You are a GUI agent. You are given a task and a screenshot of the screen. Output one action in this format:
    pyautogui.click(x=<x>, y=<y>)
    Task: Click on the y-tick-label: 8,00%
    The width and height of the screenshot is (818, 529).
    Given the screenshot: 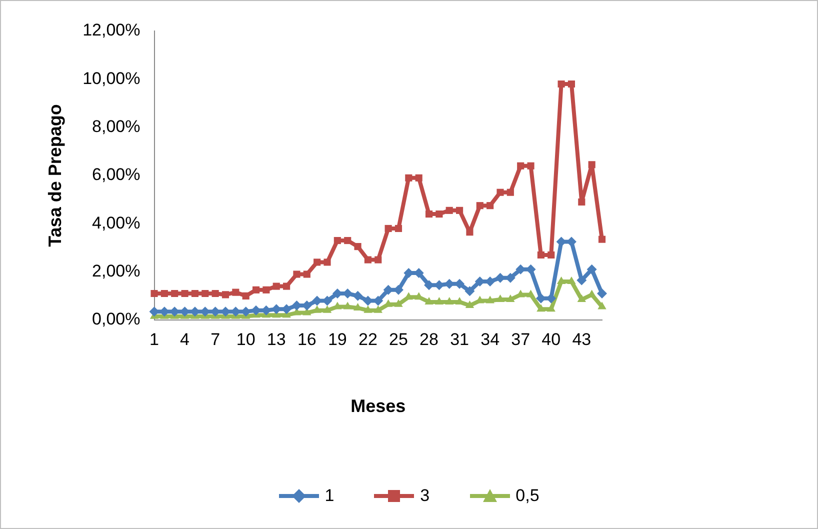 What is the action you would take?
    pyautogui.click(x=116, y=126)
    